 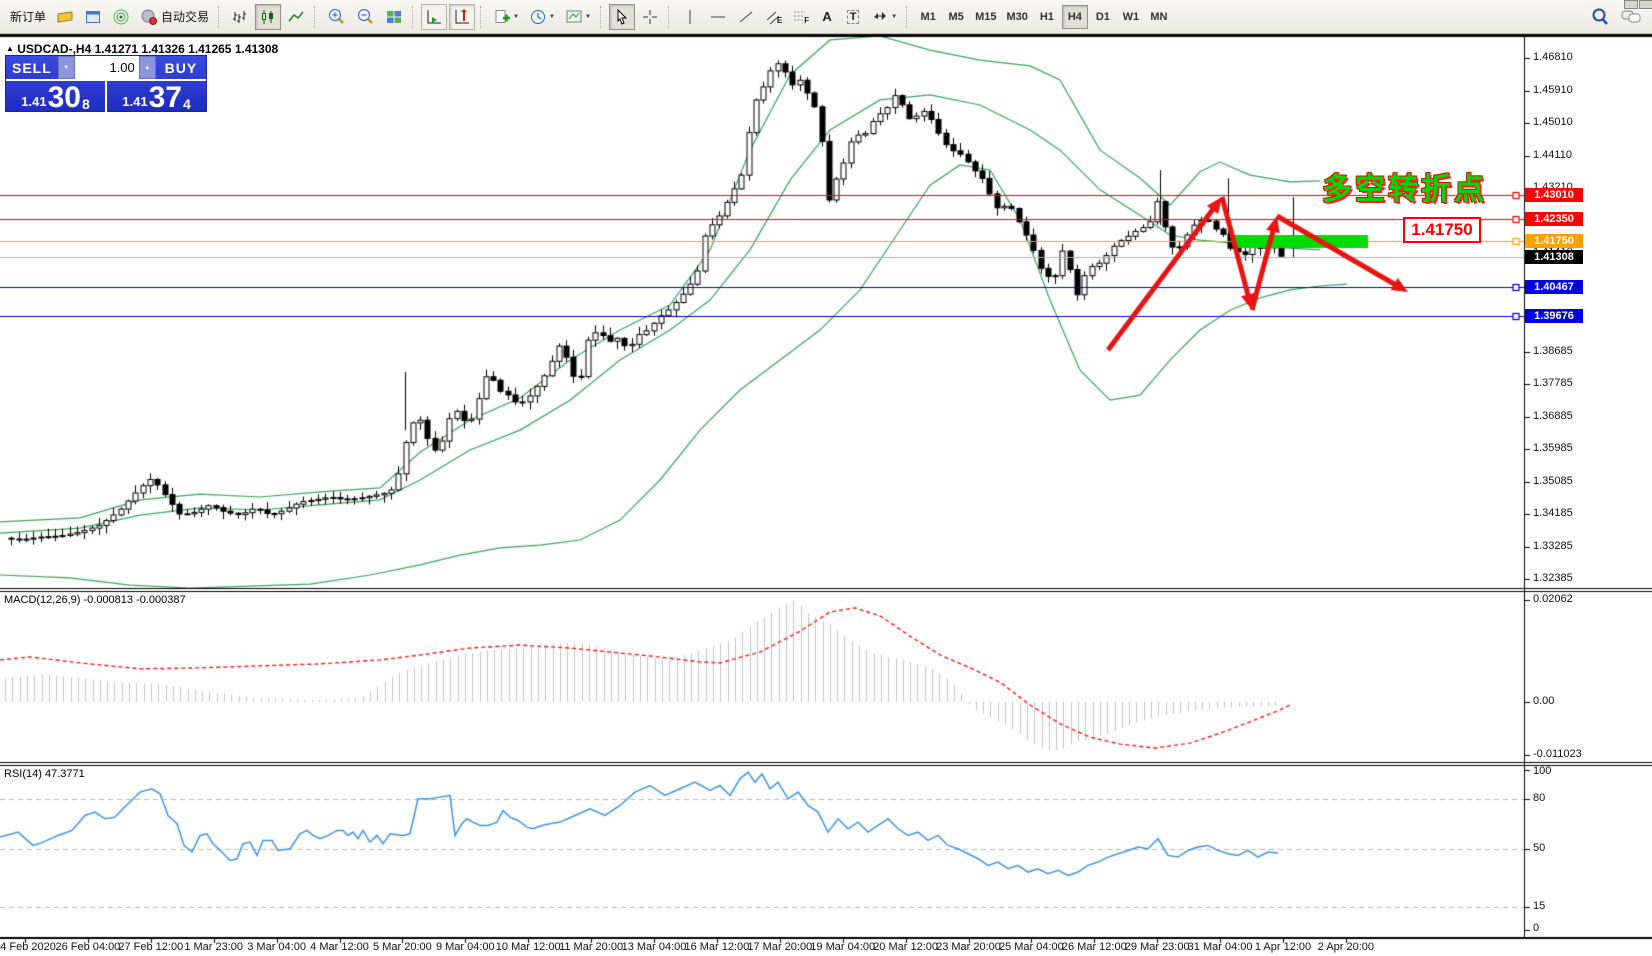 I want to click on sell-price: 1.41 30 8, so click(x=56, y=97).